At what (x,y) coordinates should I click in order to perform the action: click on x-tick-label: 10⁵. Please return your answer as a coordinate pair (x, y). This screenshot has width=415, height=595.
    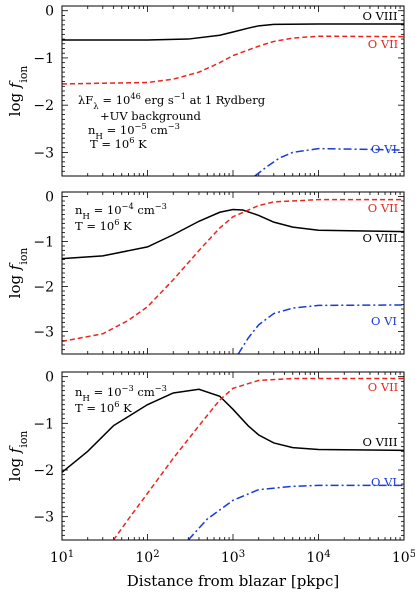
    Looking at the image, I should click on (403, 558).